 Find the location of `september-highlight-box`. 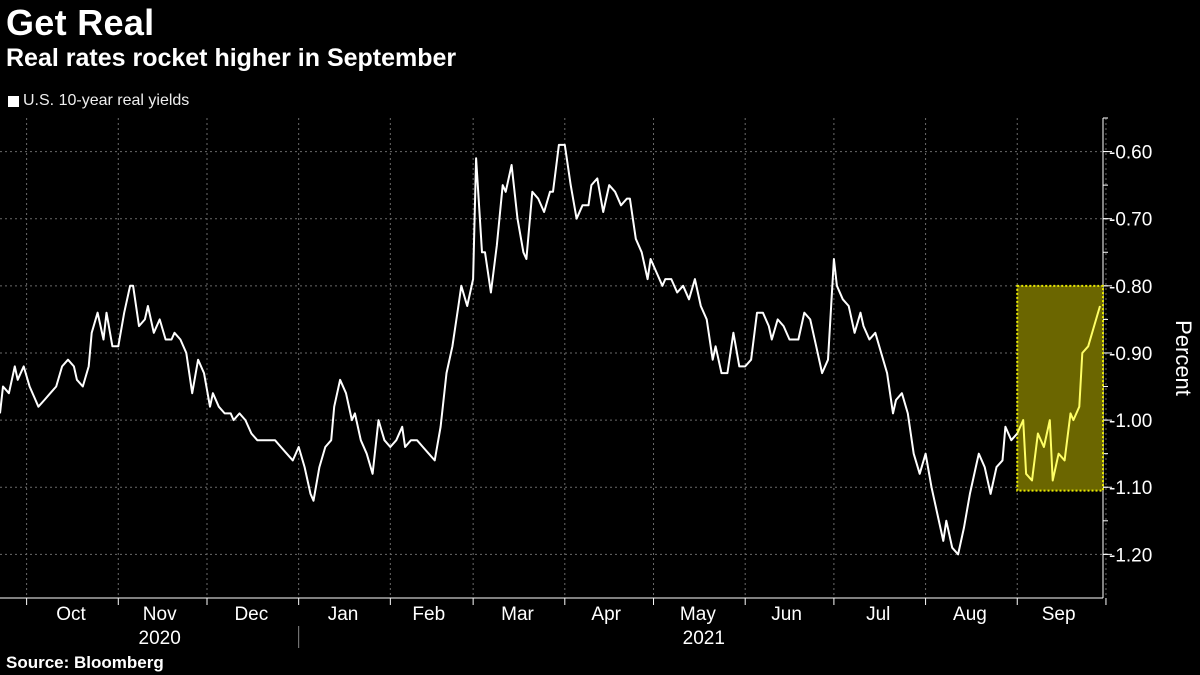

september-highlight-box is located at coordinates (1060, 388).